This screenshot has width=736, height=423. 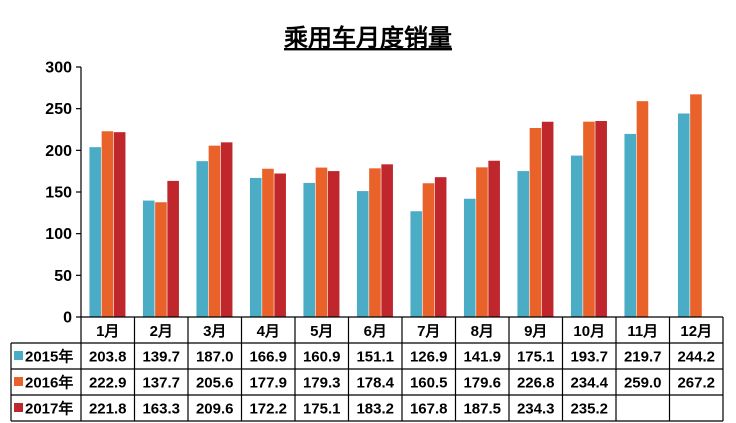 What do you see at coordinates (322, 357) in the screenshot?
I see `table-cell: 160.9` at bounding box center [322, 357].